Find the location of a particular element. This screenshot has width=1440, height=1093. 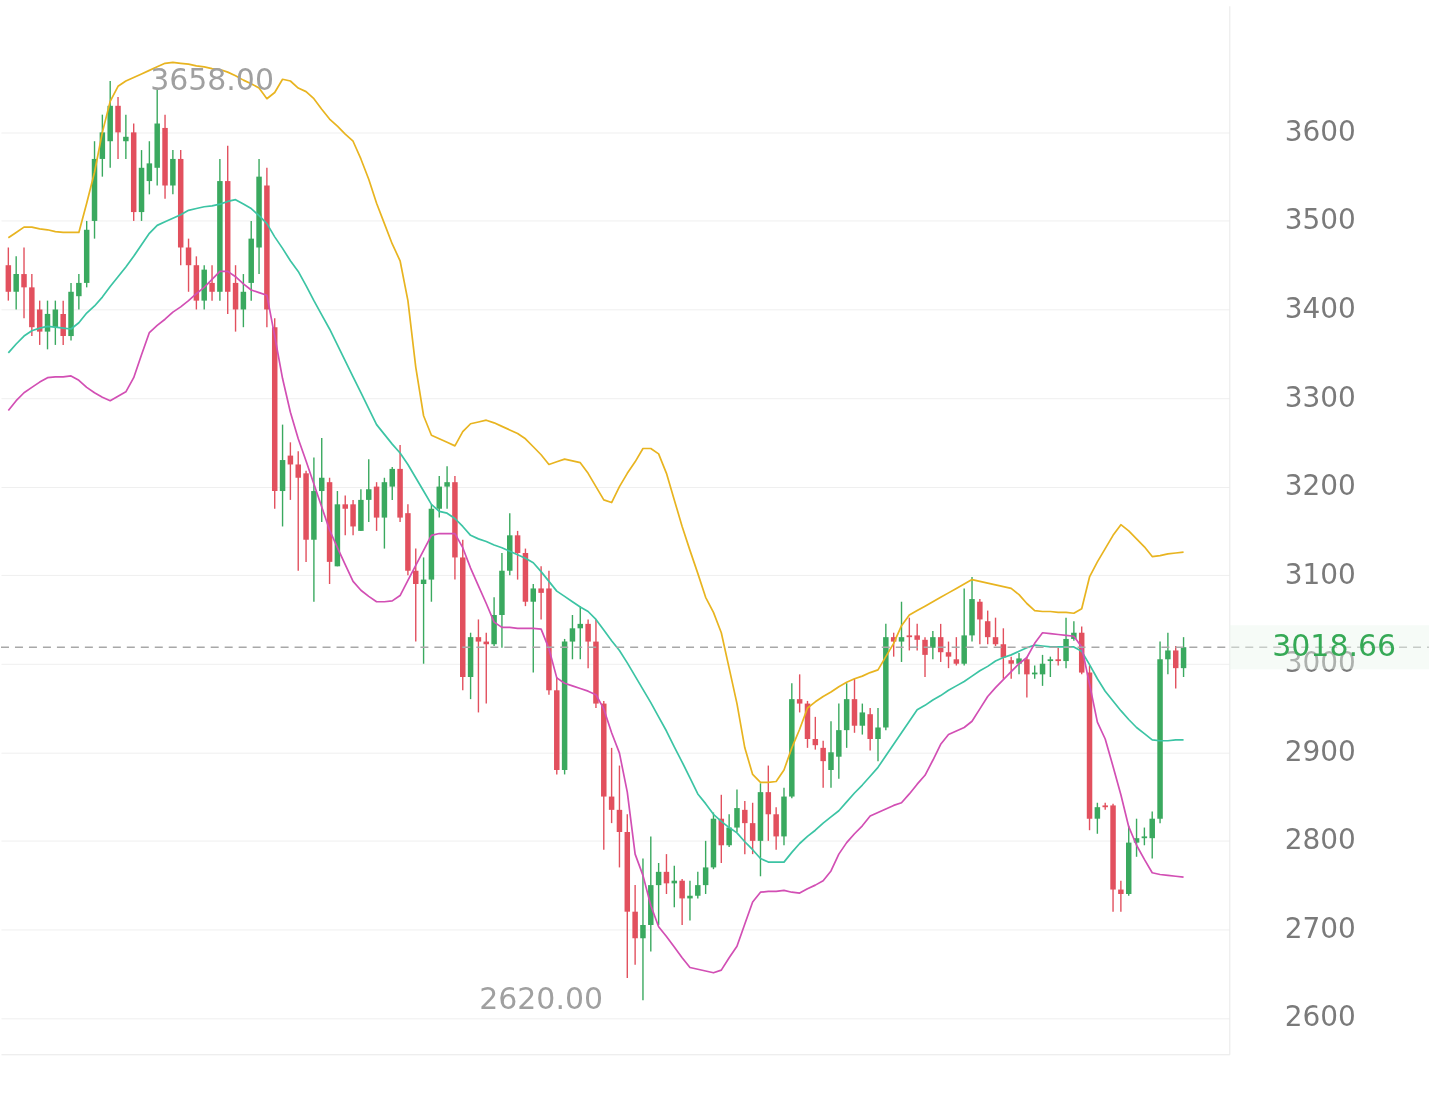

annotation: 2620.00 is located at coordinates (541, 999).